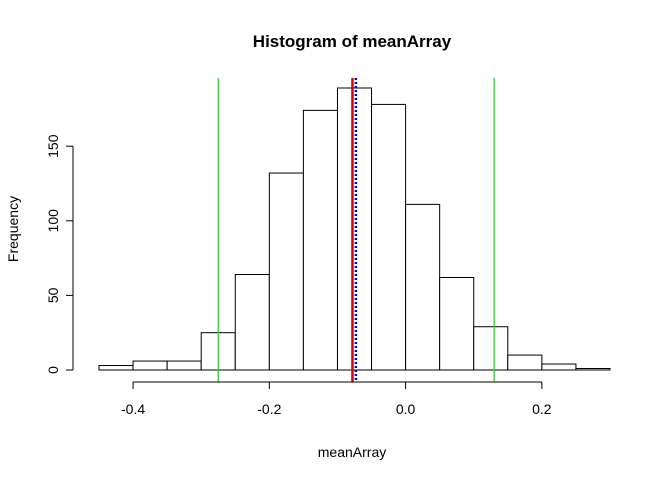  What do you see at coordinates (53, 295) in the screenshot?
I see `y-tick-label: 50` at bounding box center [53, 295].